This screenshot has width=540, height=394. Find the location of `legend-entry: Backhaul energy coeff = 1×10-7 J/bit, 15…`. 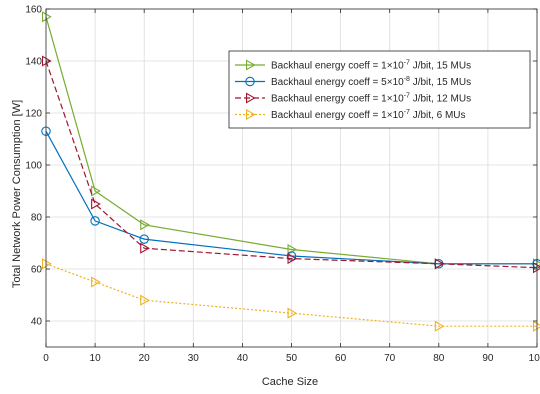

legend-entry: Backhaul energy coeff = 1×10-7 J/bit, 15… is located at coordinates (353, 65).